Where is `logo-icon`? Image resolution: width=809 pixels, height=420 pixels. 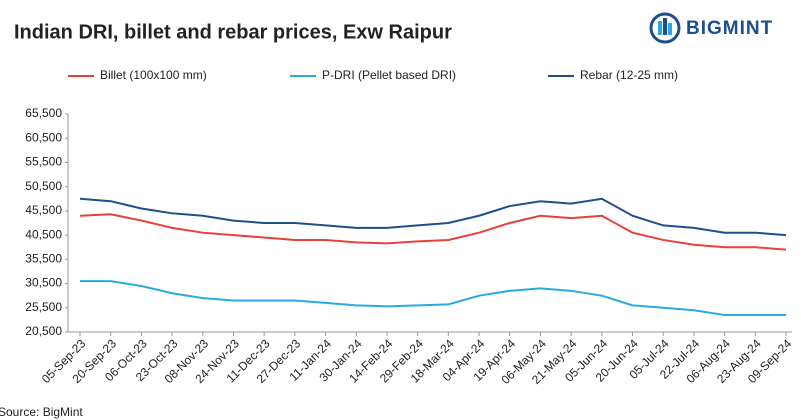 logo-icon is located at coordinates (665, 28).